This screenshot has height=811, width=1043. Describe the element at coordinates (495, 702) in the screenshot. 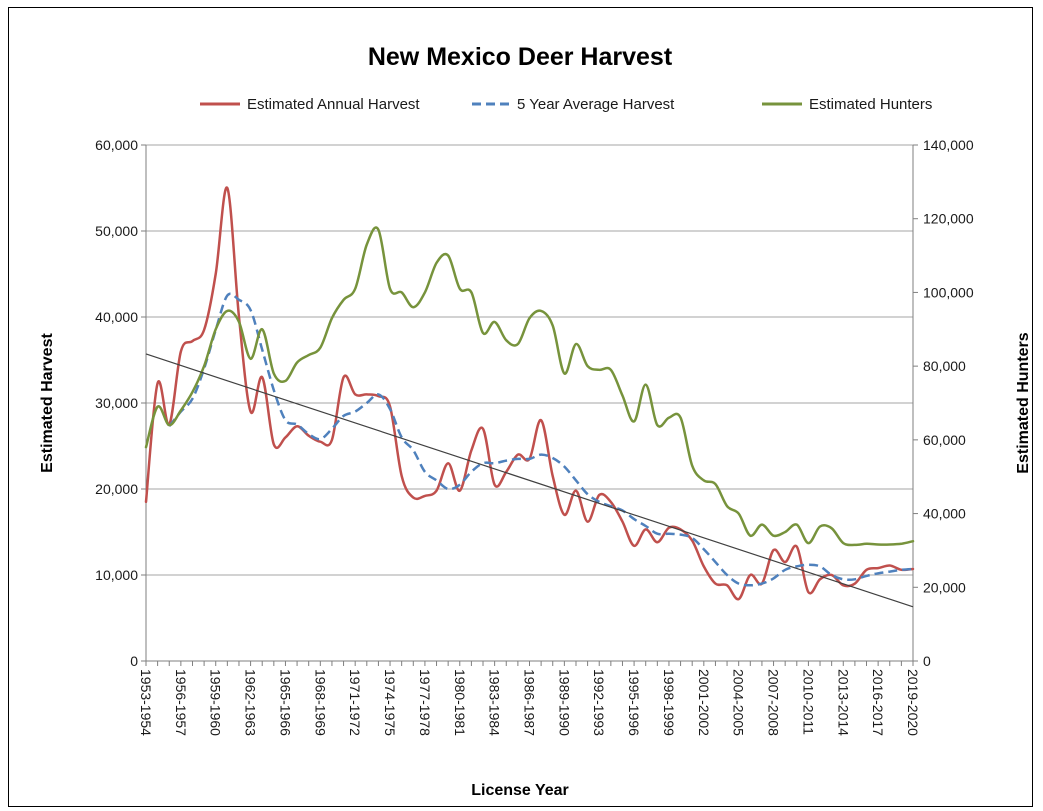

I see `x-tick-label: 1983-1984` at that location.